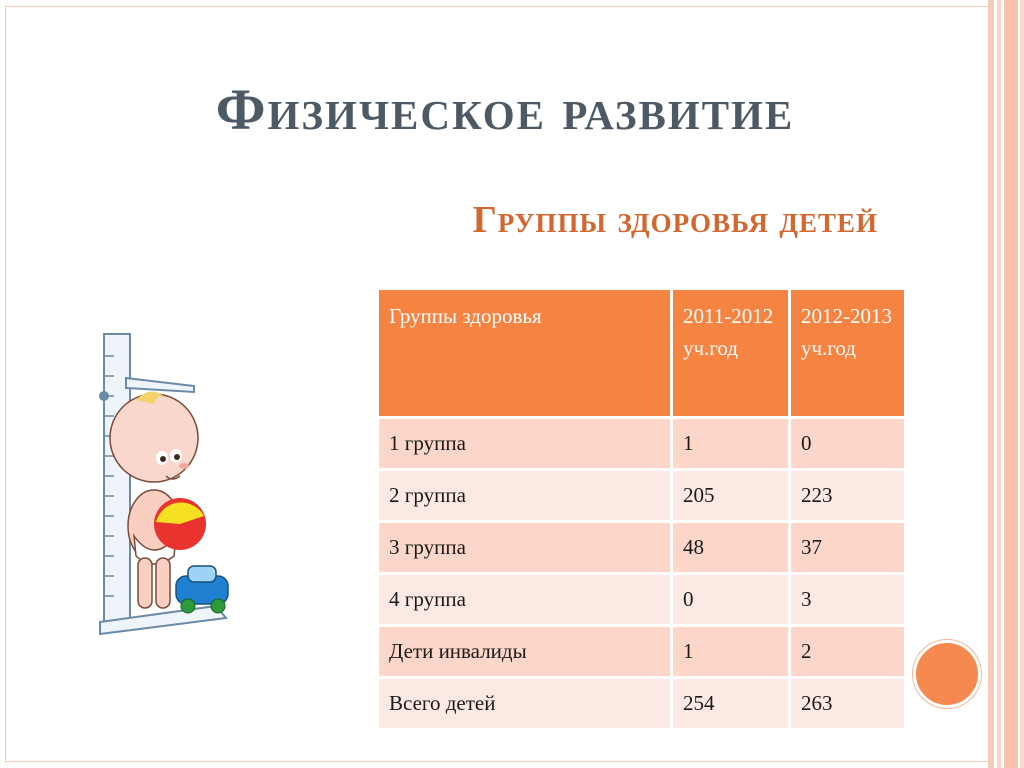 Image resolution: width=1024 pixels, height=768 pixels. Describe the element at coordinates (847, 599) in the screenshot. I see `table-cell: 3` at that location.